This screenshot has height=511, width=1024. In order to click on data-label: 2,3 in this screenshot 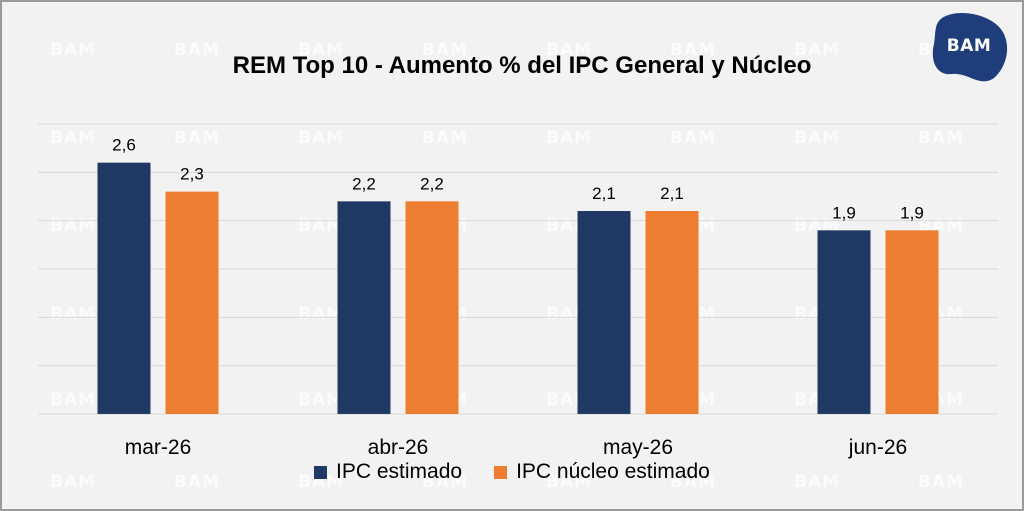, I will do `click(192, 174)`.